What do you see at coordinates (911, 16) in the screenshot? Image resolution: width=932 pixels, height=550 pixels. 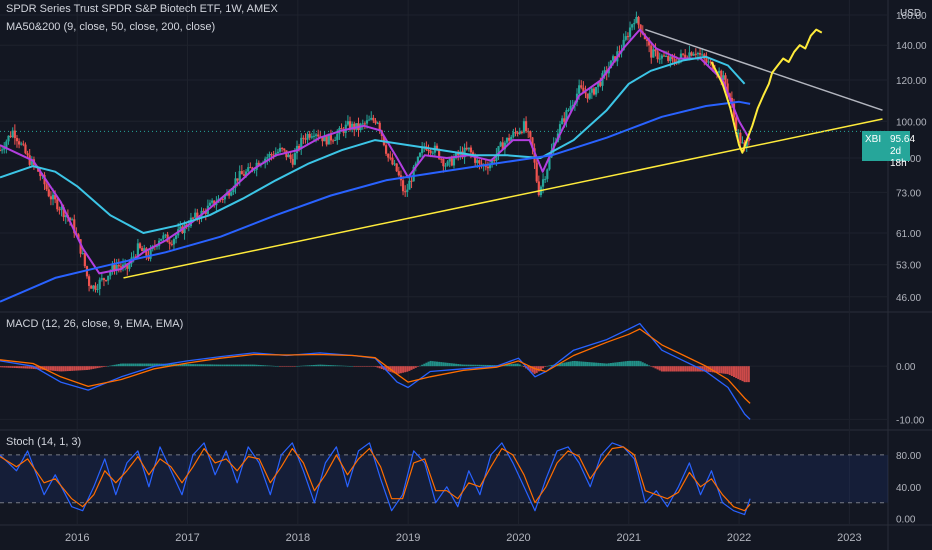 I see `y-tick-label: 160.00` at bounding box center [911, 16].